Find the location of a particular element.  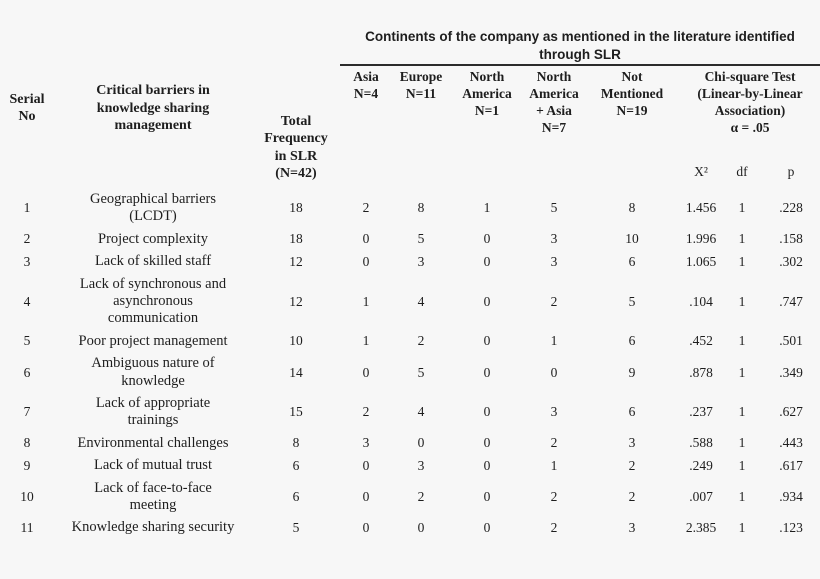

header-x2: X² is located at coordinates (701, 171).